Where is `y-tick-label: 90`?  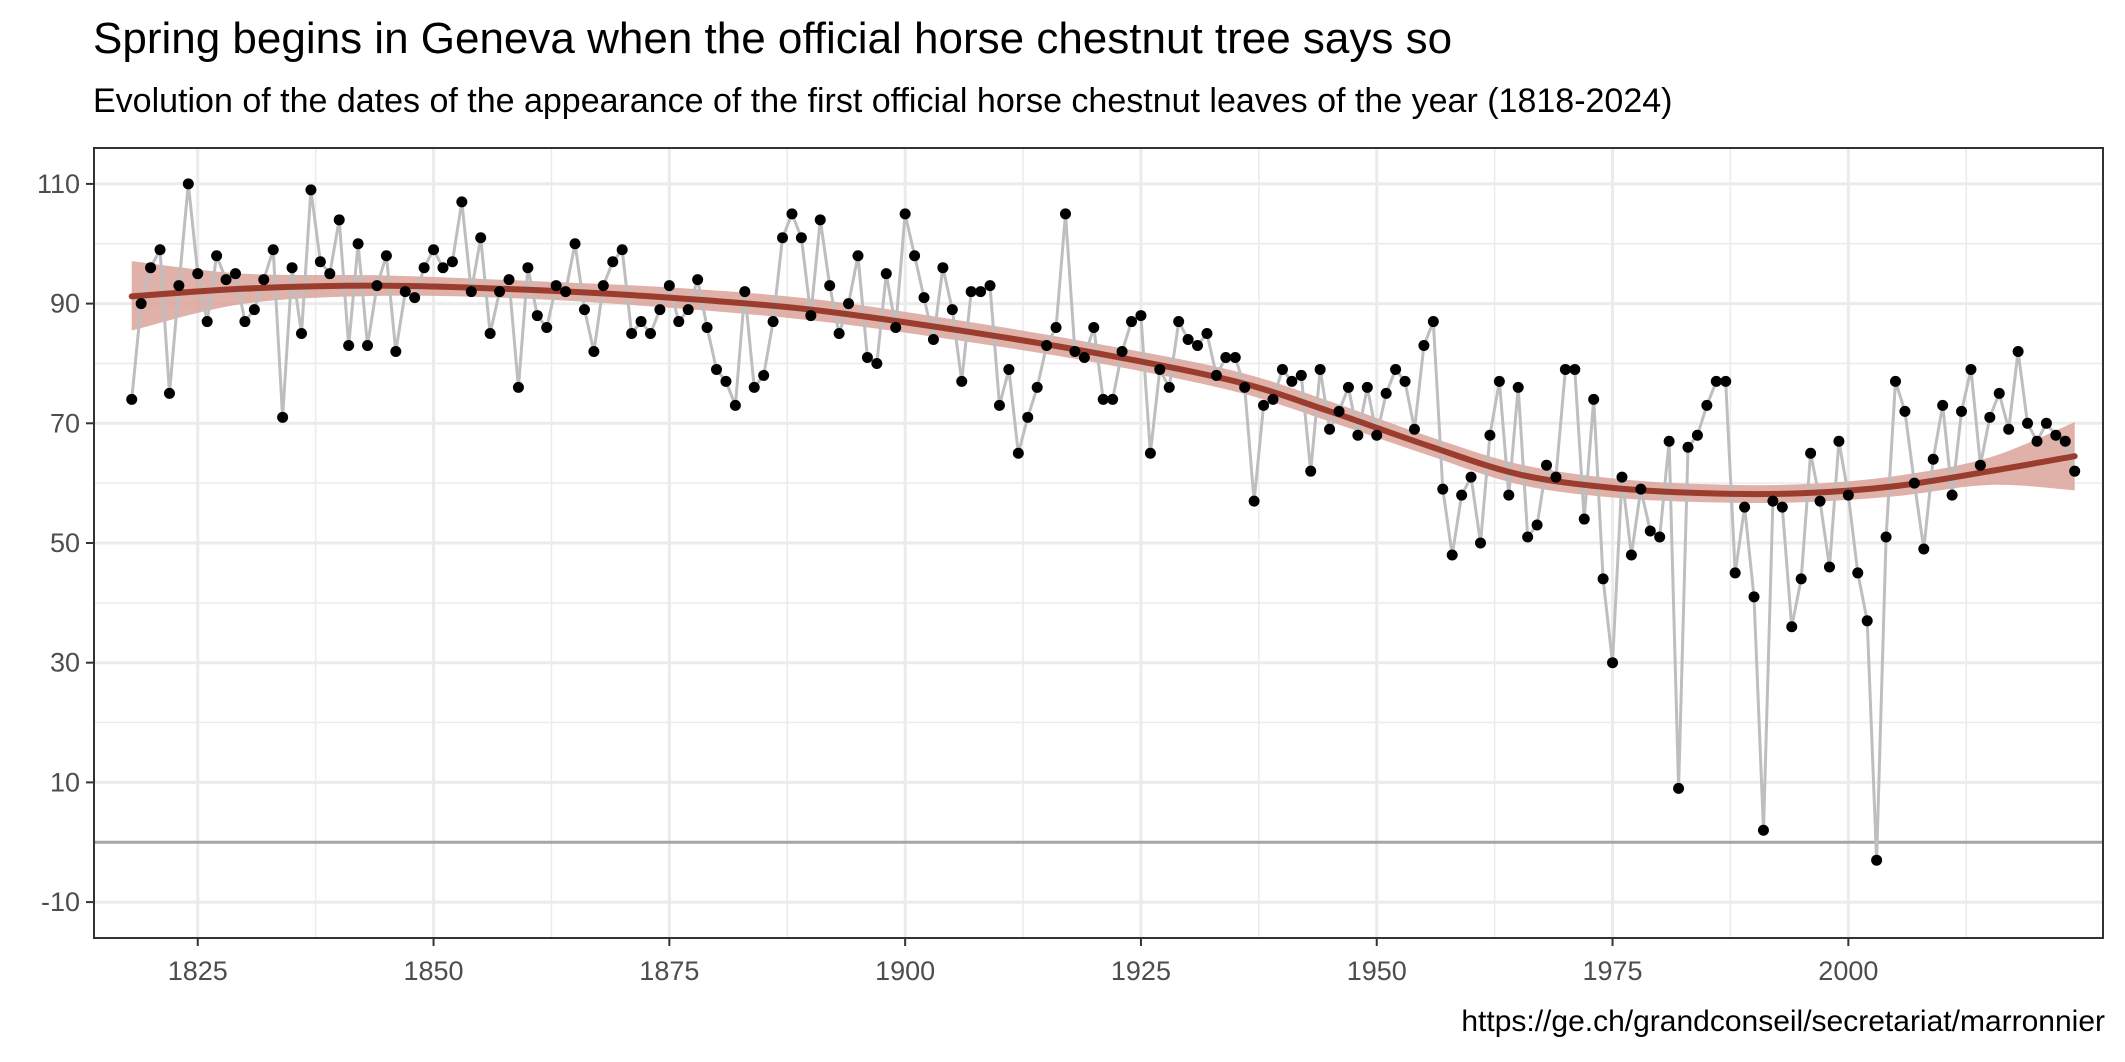 y-tick-label: 90 is located at coordinates (65, 304).